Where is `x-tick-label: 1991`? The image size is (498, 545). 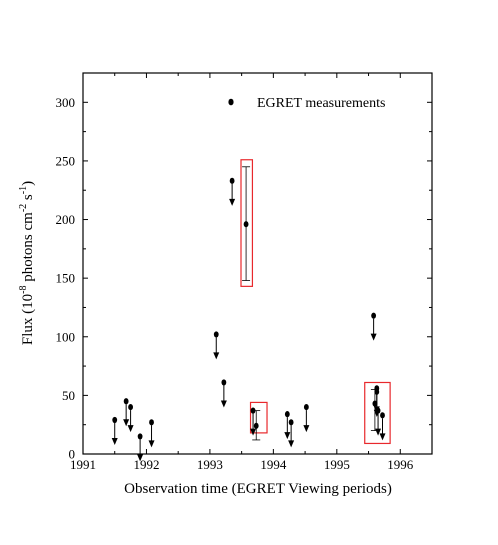
x-tick-label: 1991 is located at coordinates (83, 464).